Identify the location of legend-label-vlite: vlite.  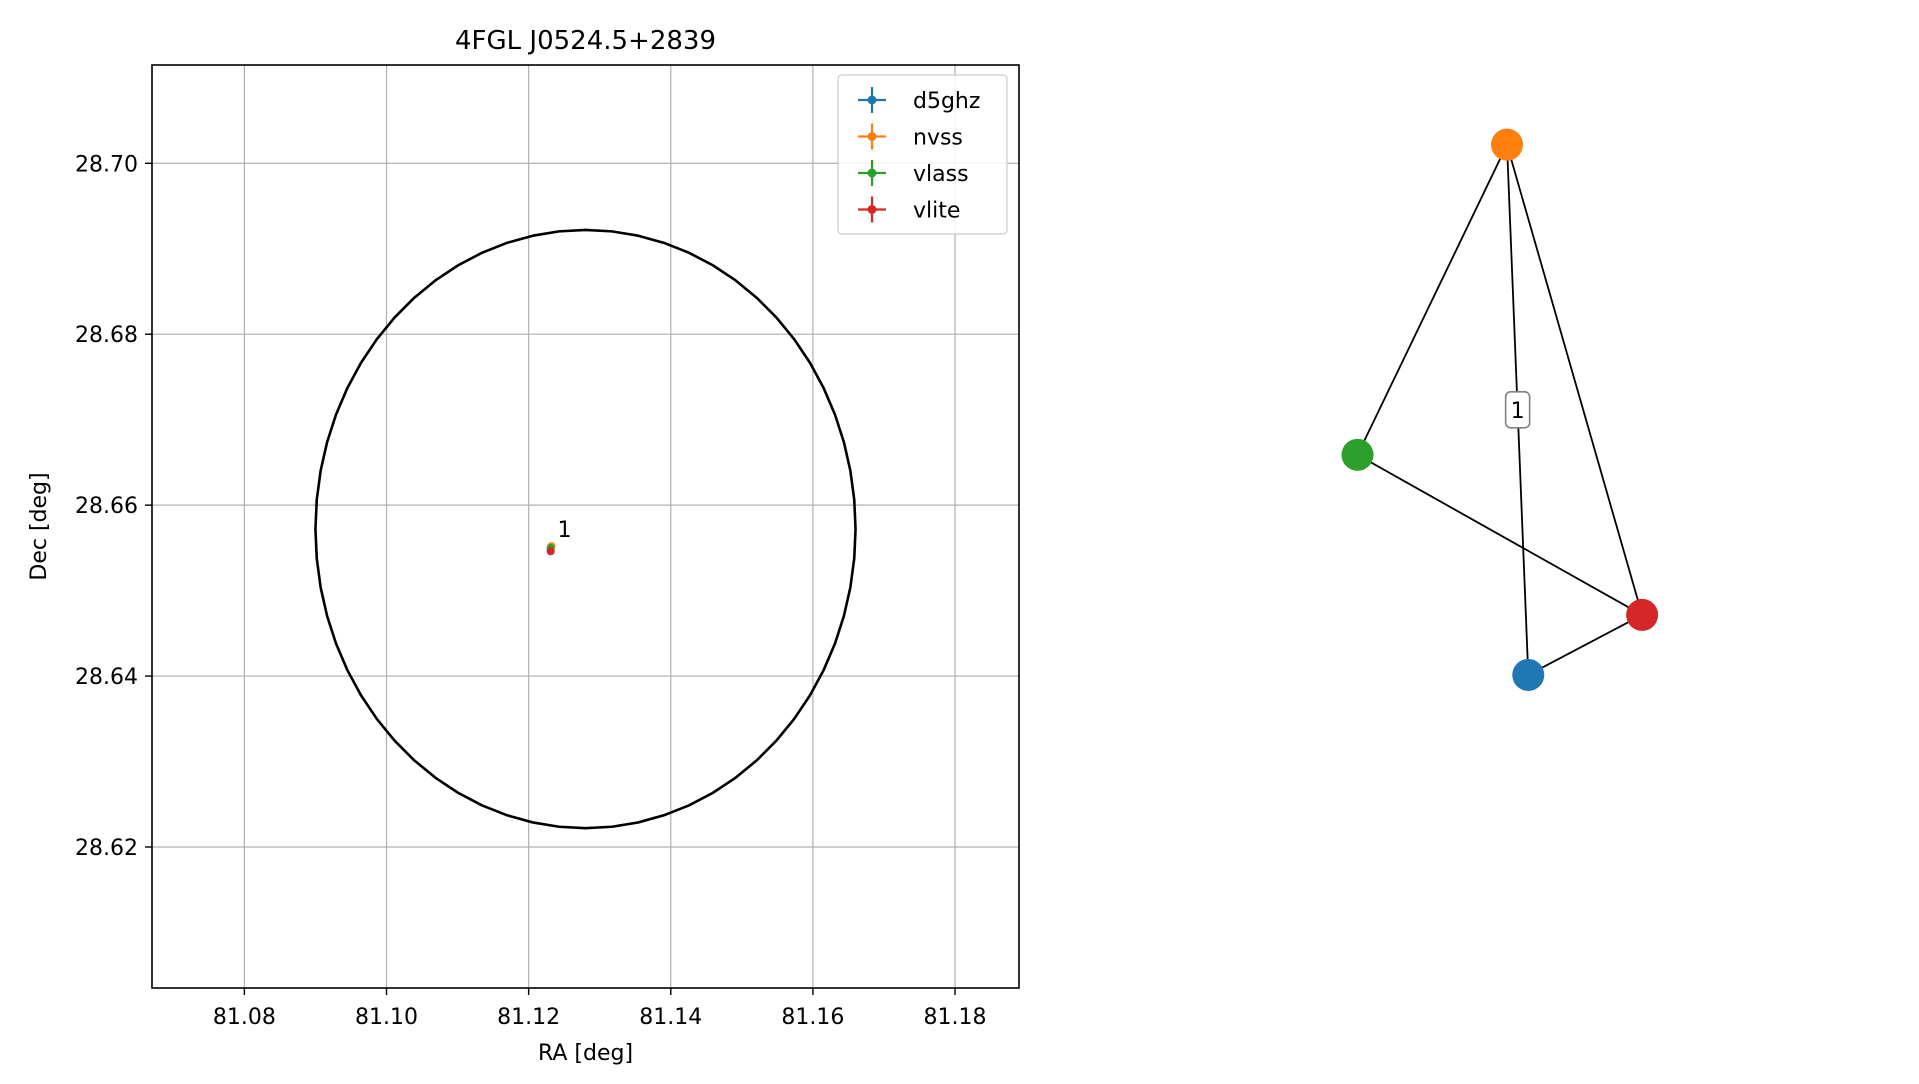
(936, 211).